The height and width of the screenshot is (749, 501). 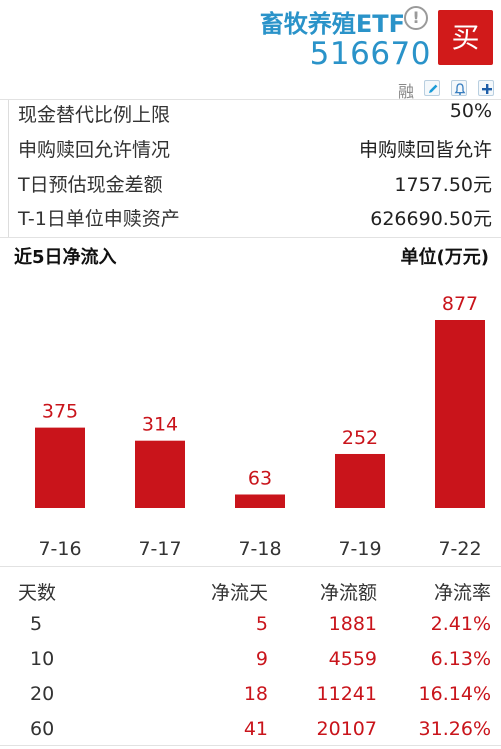 I want to click on x-tick-label: 7-17, so click(x=159, y=549).